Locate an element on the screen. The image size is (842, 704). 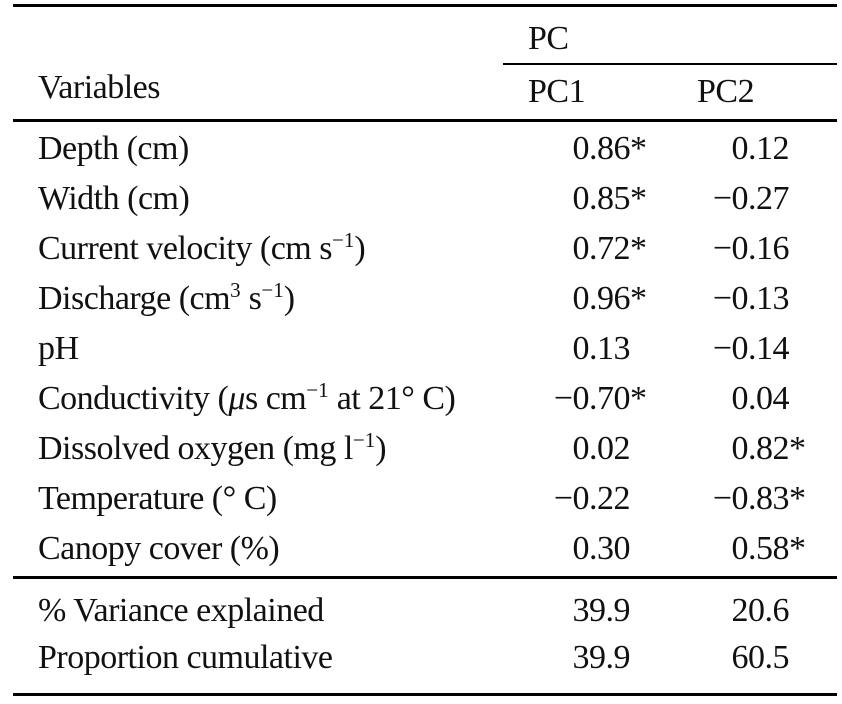
pc2-value-cell: 0.12 is located at coordinates (752, 149).